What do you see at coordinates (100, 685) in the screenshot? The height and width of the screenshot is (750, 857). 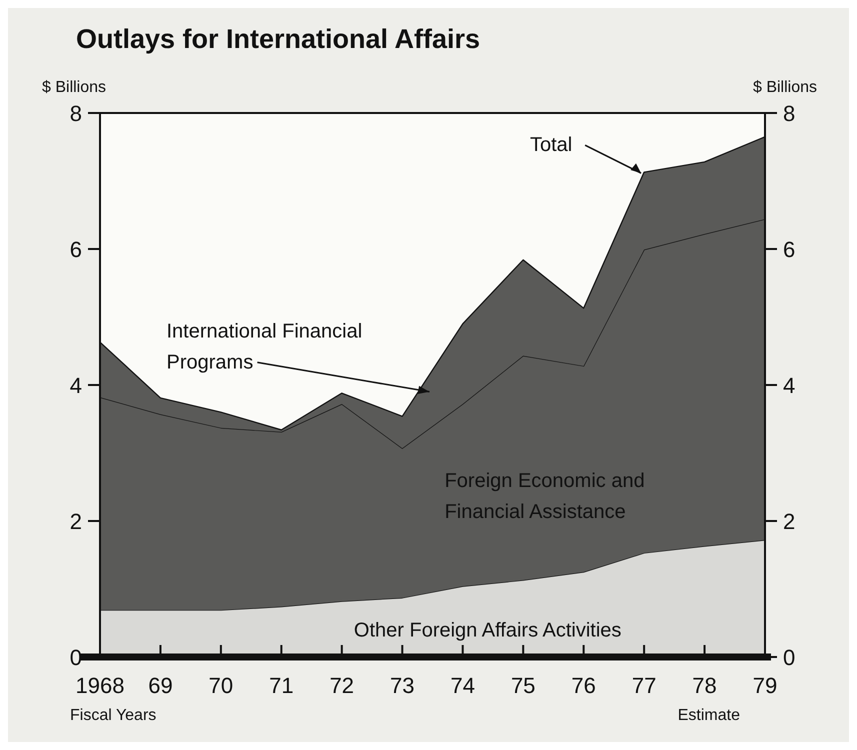 I see `x-tick-label: 1968` at bounding box center [100, 685].